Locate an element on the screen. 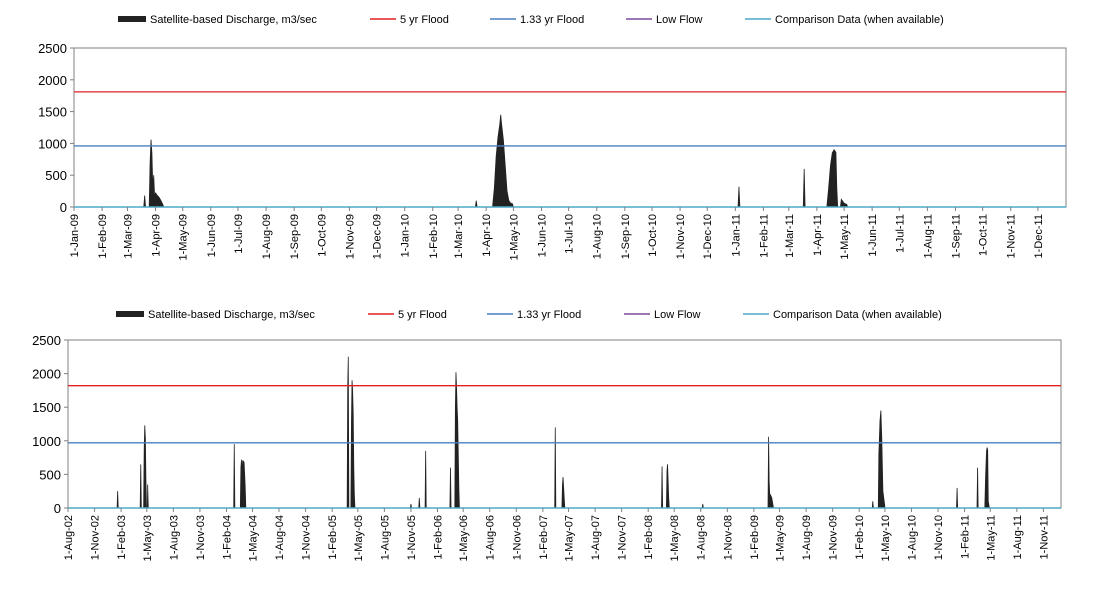 This screenshot has width=1094, height=608. x-tick-label: 1-Oct-11 is located at coordinates (984, 235).